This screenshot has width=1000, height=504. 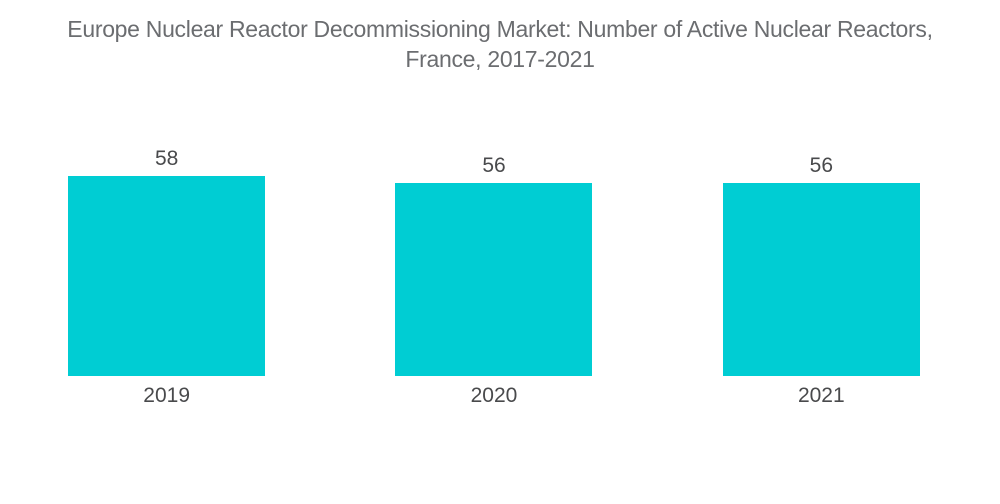 I want to click on bar-2021, so click(x=821, y=279).